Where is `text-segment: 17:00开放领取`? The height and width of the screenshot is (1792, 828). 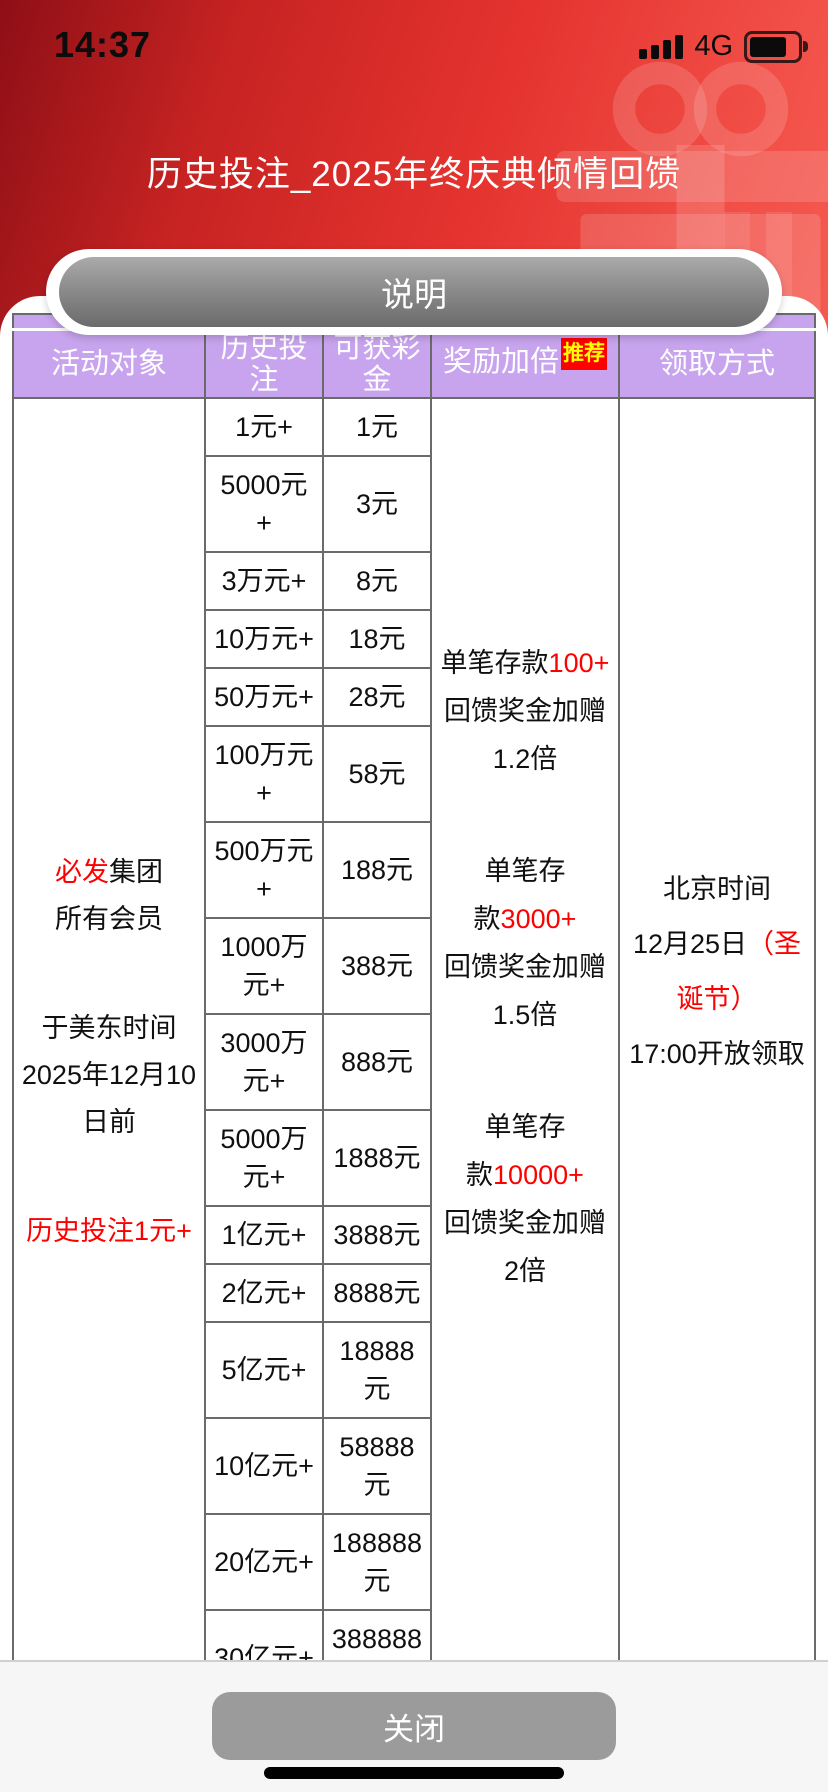
text-segment: 17:00开放领取 is located at coordinates (717, 1053).